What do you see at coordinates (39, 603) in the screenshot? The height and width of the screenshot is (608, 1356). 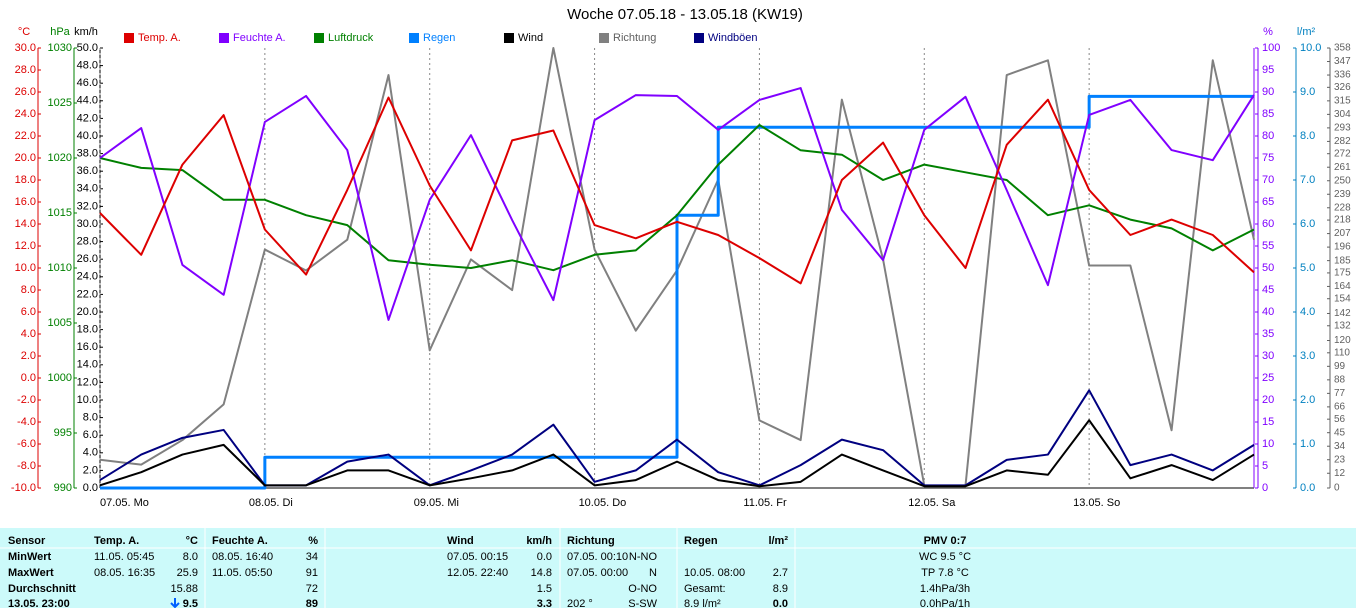 I see `table-cell: 13.05. 23:00` at bounding box center [39, 603].